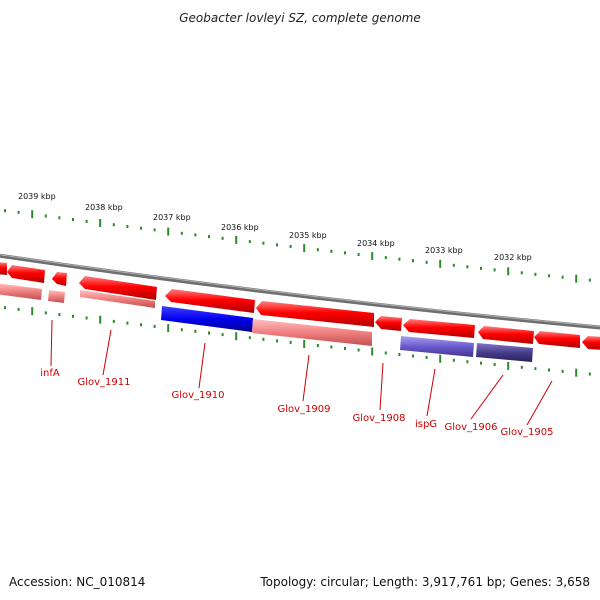  Describe the element at coordinates (37, 196) in the screenshot. I see `tick-label-2039: 2039 kbp` at that location.